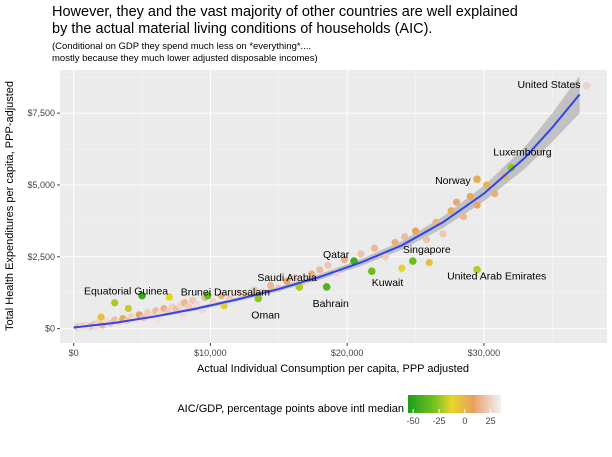 This screenshot has width=612, height=457. What do you see at coordinates (454, 404) in the screenshot?
I see `legend-colorbar` at bounding box center [454, 404].